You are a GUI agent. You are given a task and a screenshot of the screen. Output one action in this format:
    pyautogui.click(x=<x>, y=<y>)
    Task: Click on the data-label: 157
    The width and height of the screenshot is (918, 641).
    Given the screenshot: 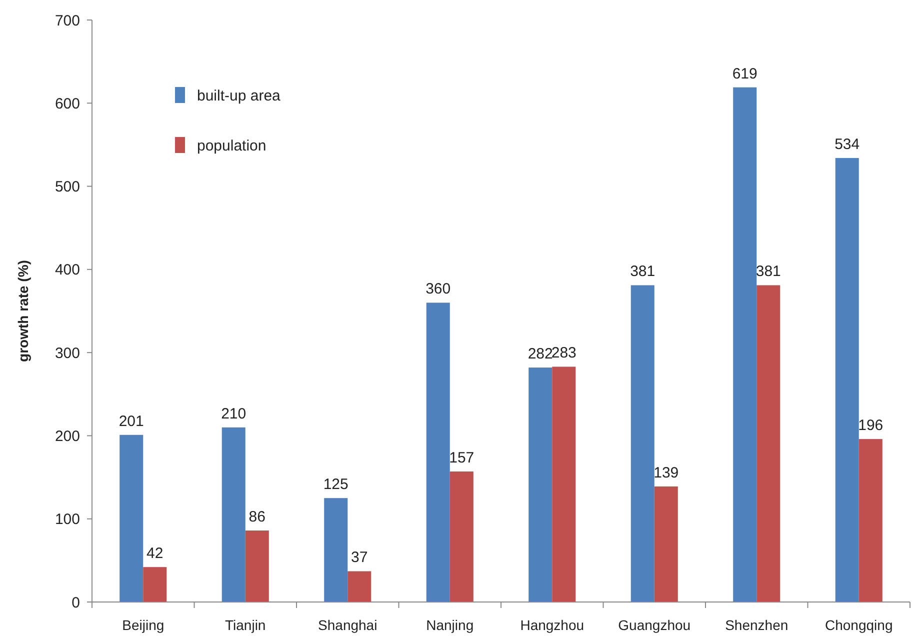 What is the action you would take?
    pyautogui.click(x=461, y=457)
    